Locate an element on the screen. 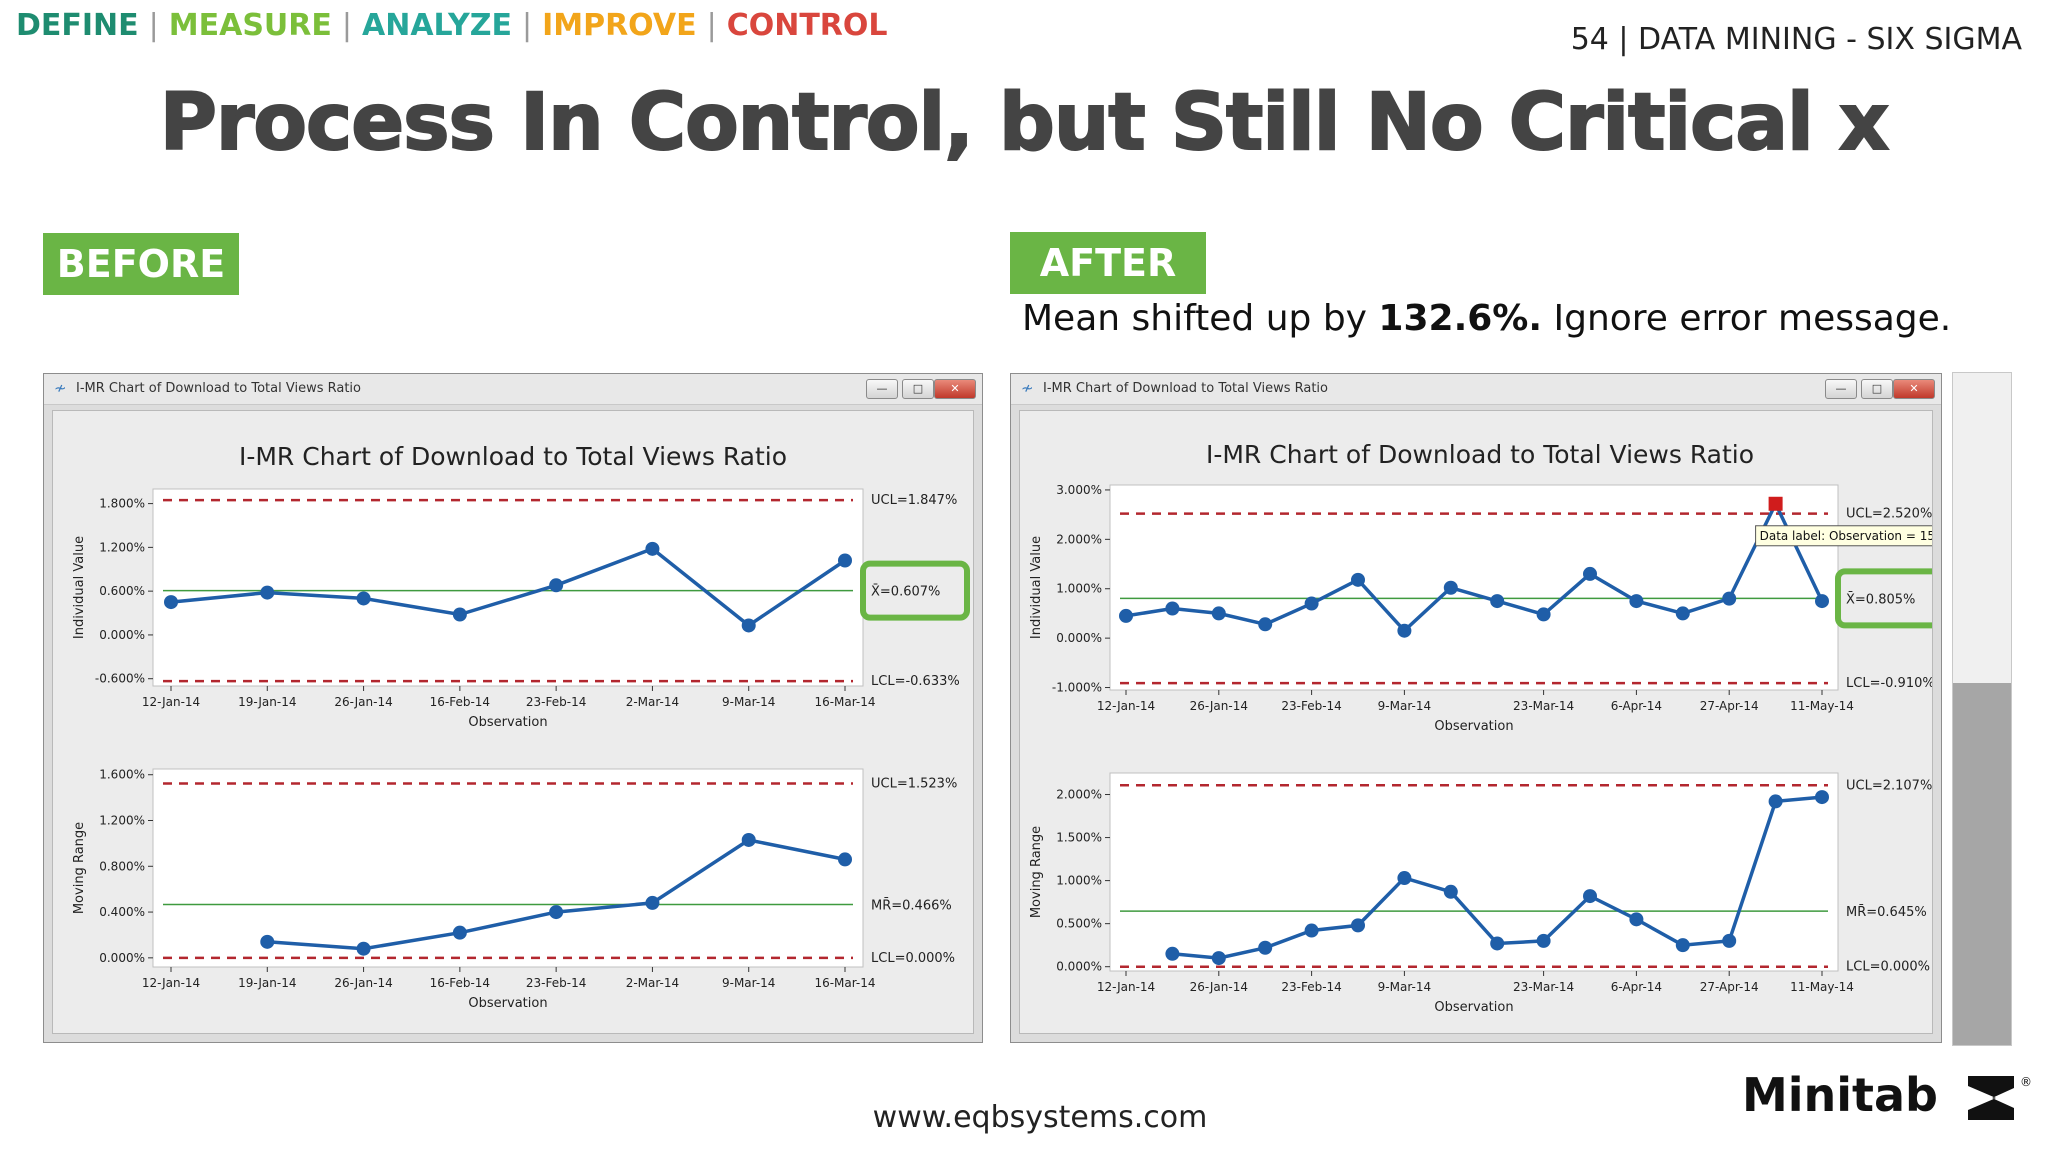  moving-range-ytick-label: 0.500% is located at coordinates (1079, 924).